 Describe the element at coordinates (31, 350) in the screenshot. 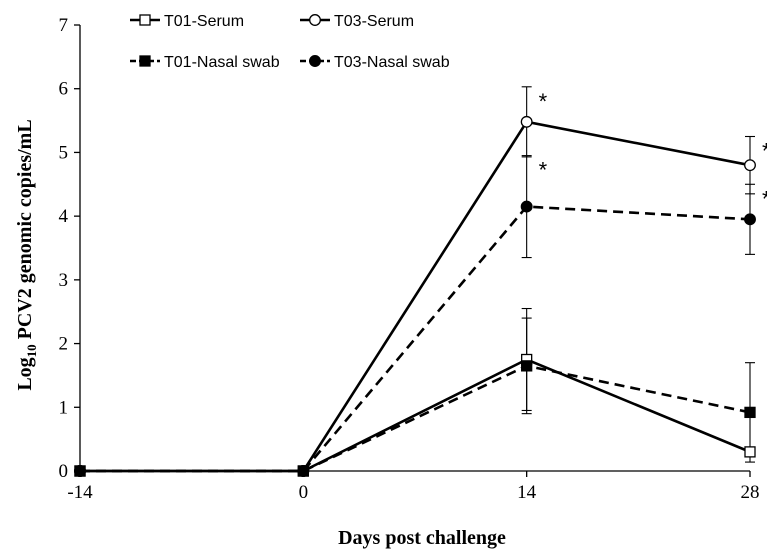

I see `y-axis-title-subscript: 10` at that location.